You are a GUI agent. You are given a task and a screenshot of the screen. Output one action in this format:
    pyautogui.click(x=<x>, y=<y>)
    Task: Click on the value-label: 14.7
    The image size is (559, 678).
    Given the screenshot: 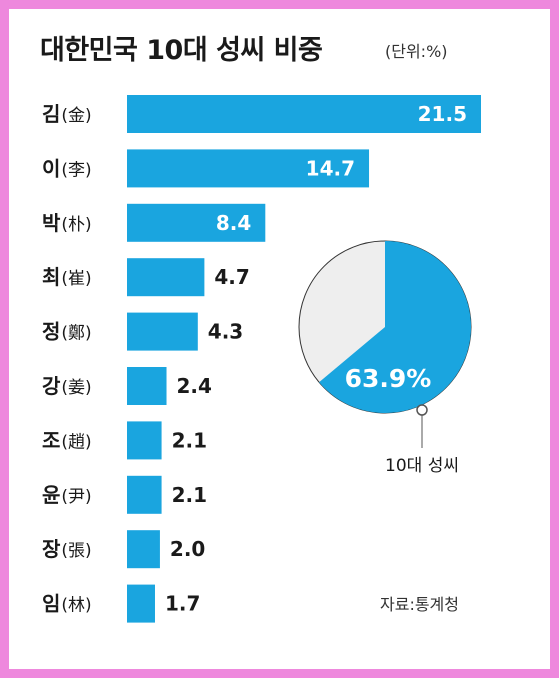 What is the action you would take?
    pyautogui.click(x=330, y=168)
    